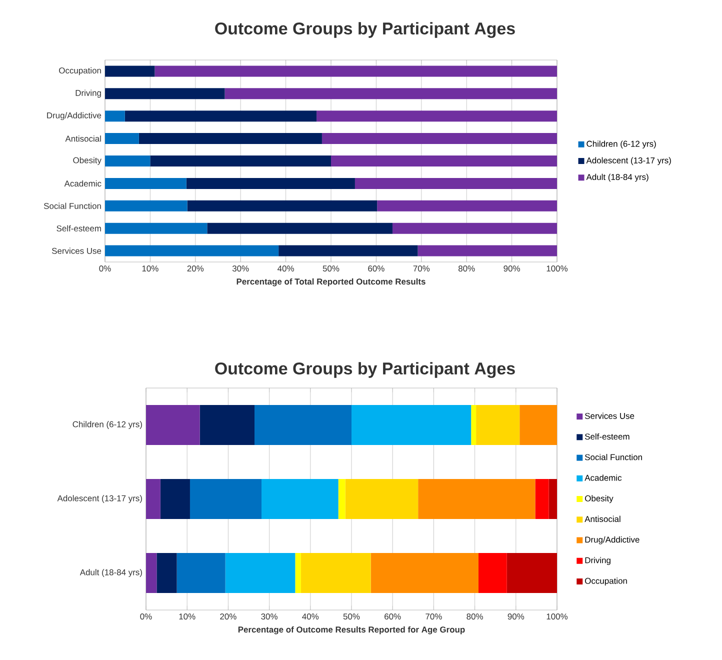 This screenshot has height=660, width=722. I want to click on legend-label: Adolescent (13-17 yrs), so click(628, 161).